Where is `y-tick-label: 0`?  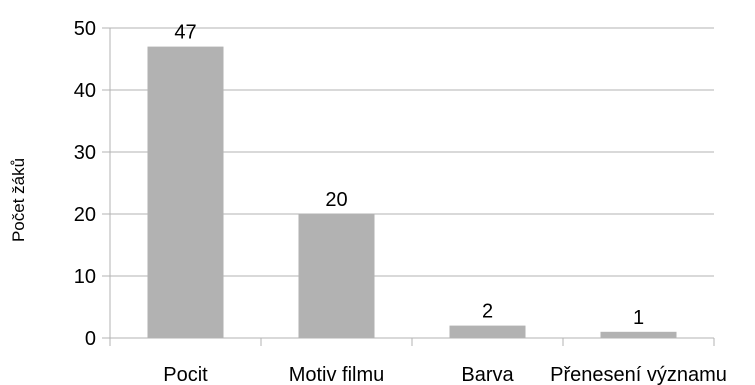 y-tick-label: 0 is located at coordinates (90, 339).